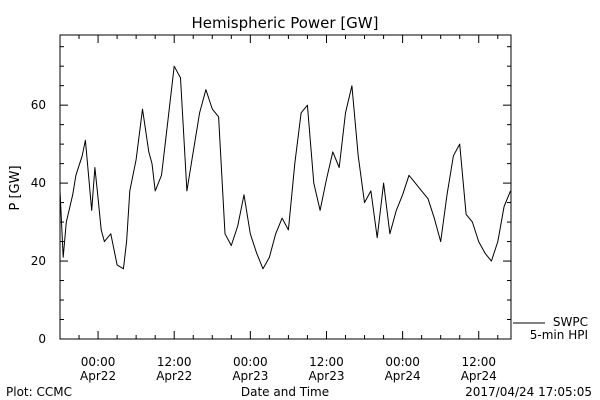 The image size is (600, 400). Describe the element at coordinates (559, 335) in the screenshot. I see `legend-label-line2: 5-min HPI` at that location.